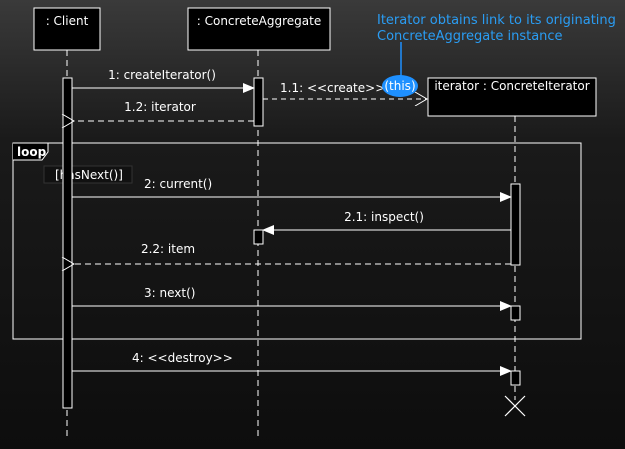 Image resolution: width=625 pixels, height=449 pixels. I want to click on message-1: 1: createIterator(), so click(163, 80).